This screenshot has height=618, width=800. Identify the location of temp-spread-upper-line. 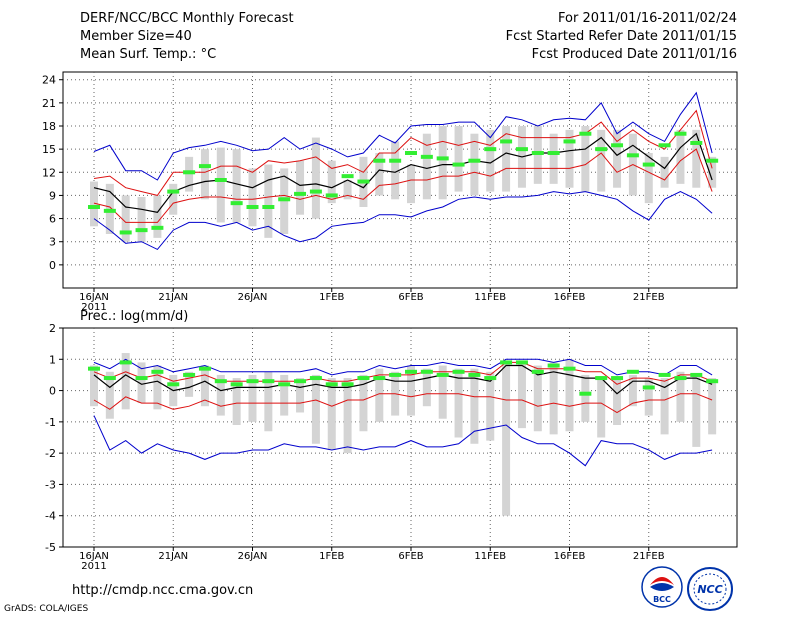
(403, 152).